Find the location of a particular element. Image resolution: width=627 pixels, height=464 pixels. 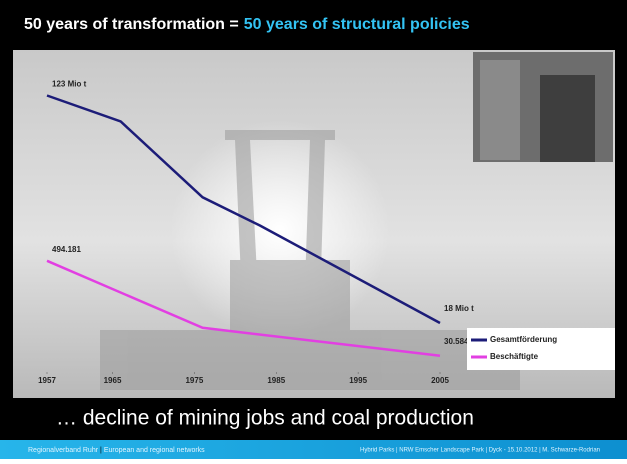

x-tick-label: 1975 is located at coordinates (194, 380).